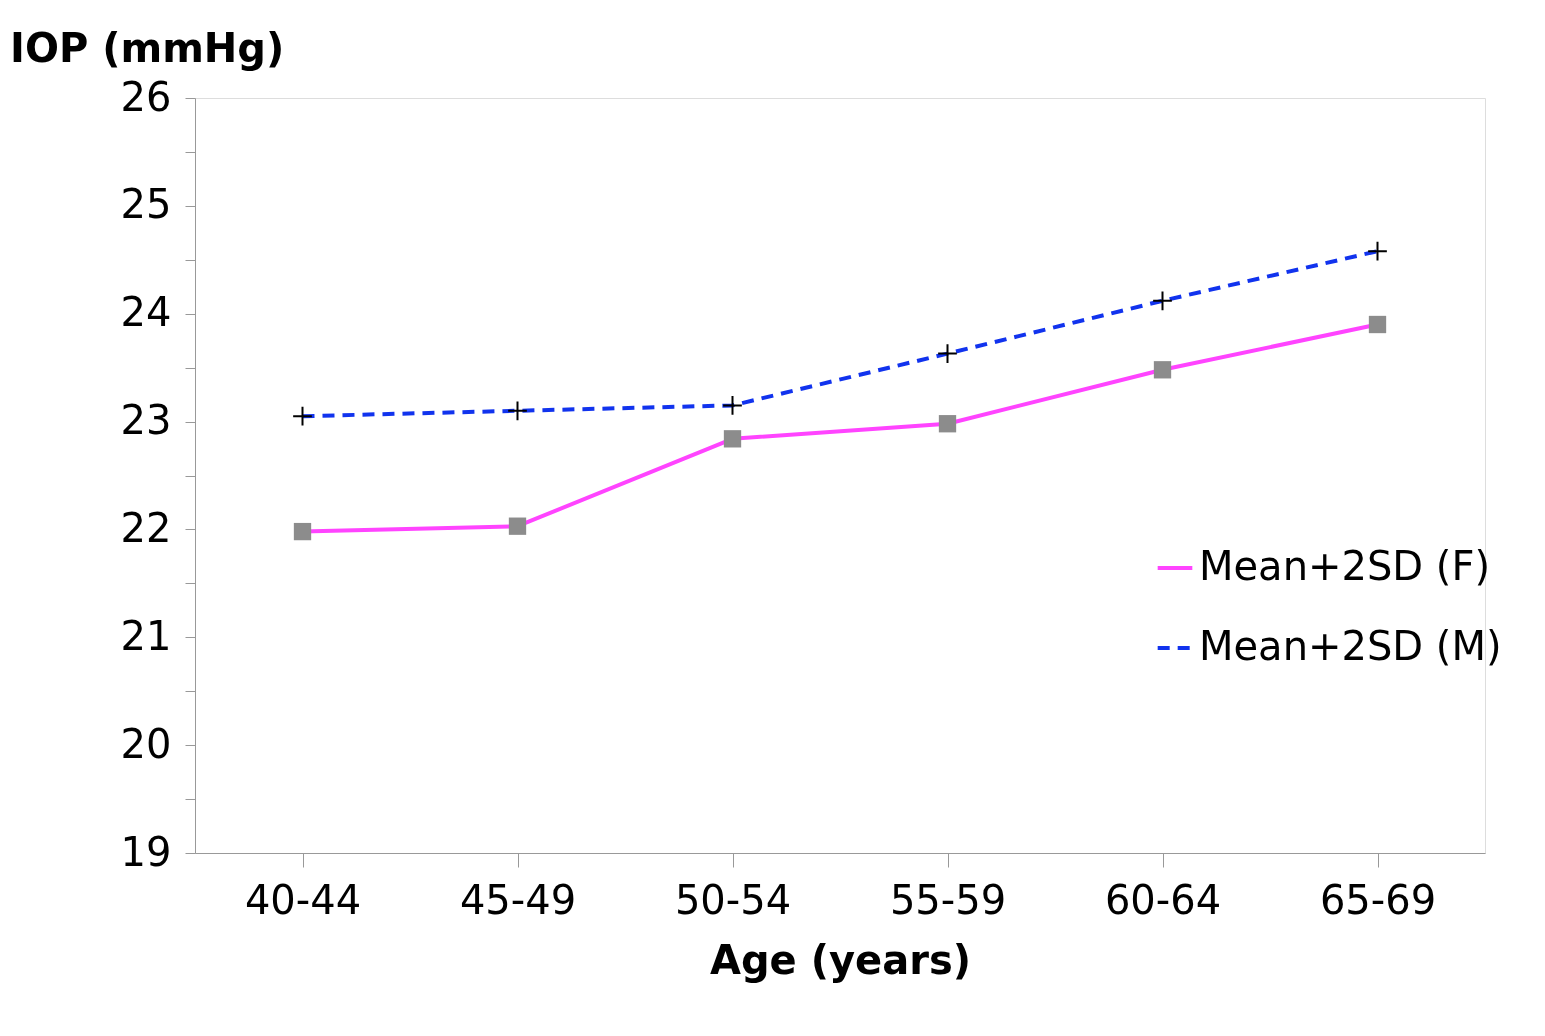  I want to click on y-tick-label: 20, so click(146, 743).